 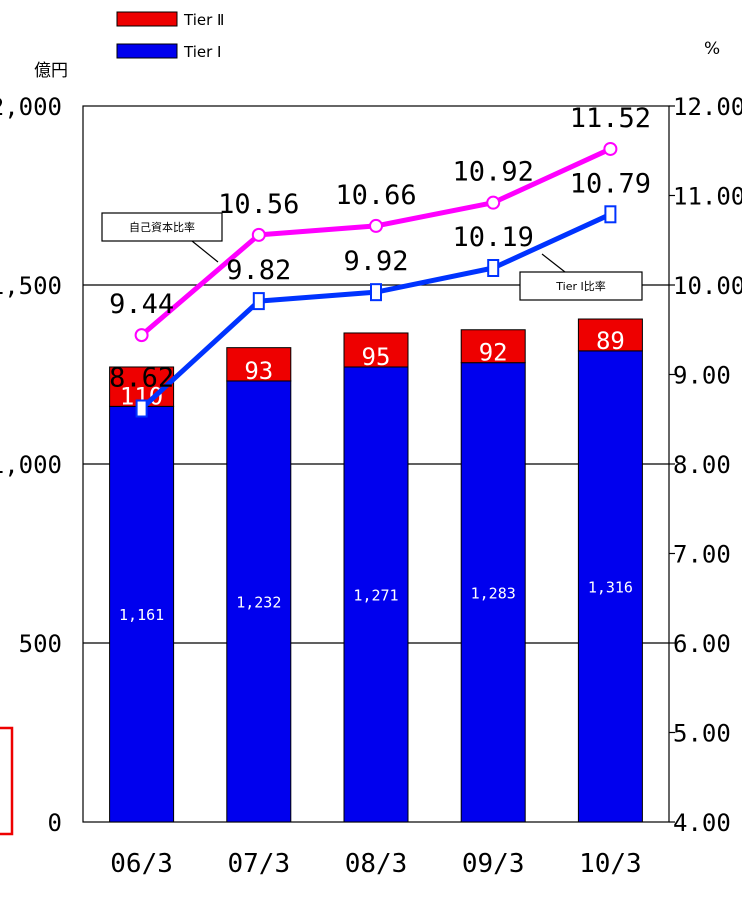 What do you see at coordinates (702, 465) in the screenshot?
I see `right-tick-label: 8.00` at bounding box center [702, 465].